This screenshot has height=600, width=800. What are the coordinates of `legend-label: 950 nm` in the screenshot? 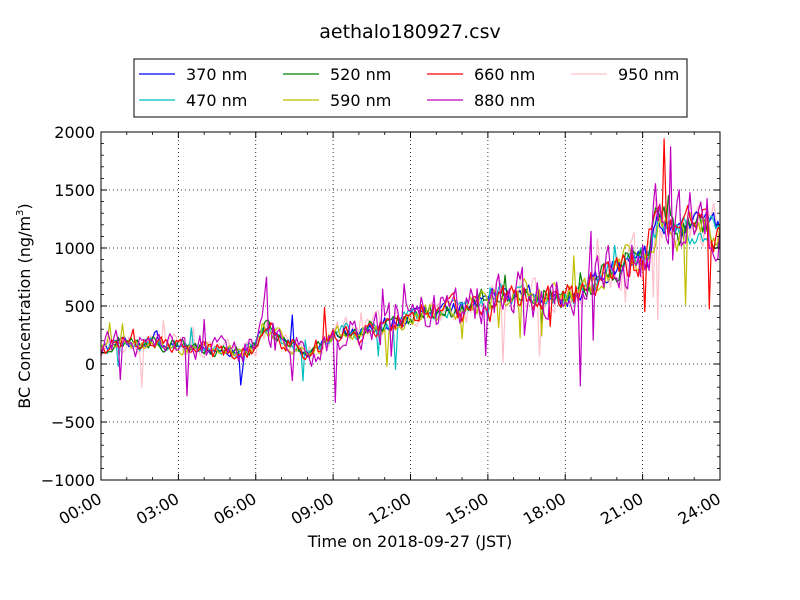 It's located at (648, 74).